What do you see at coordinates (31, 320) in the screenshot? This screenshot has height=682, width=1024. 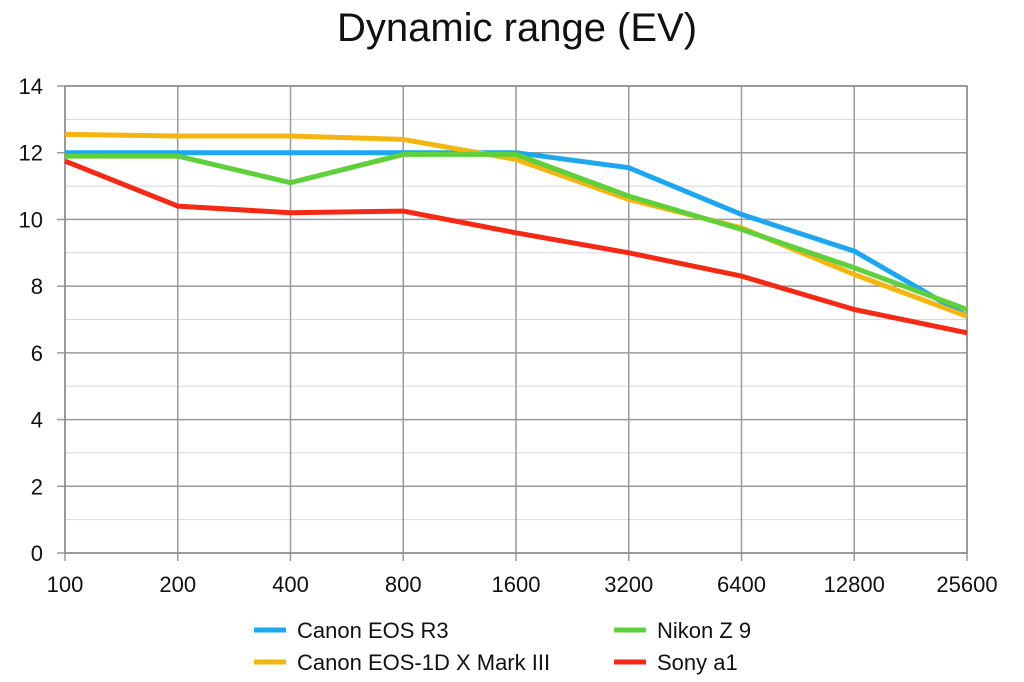 I see `y-axis-tick-labels: 0 2 4 6 8 10 12 14` at bounding box center [31, 320].